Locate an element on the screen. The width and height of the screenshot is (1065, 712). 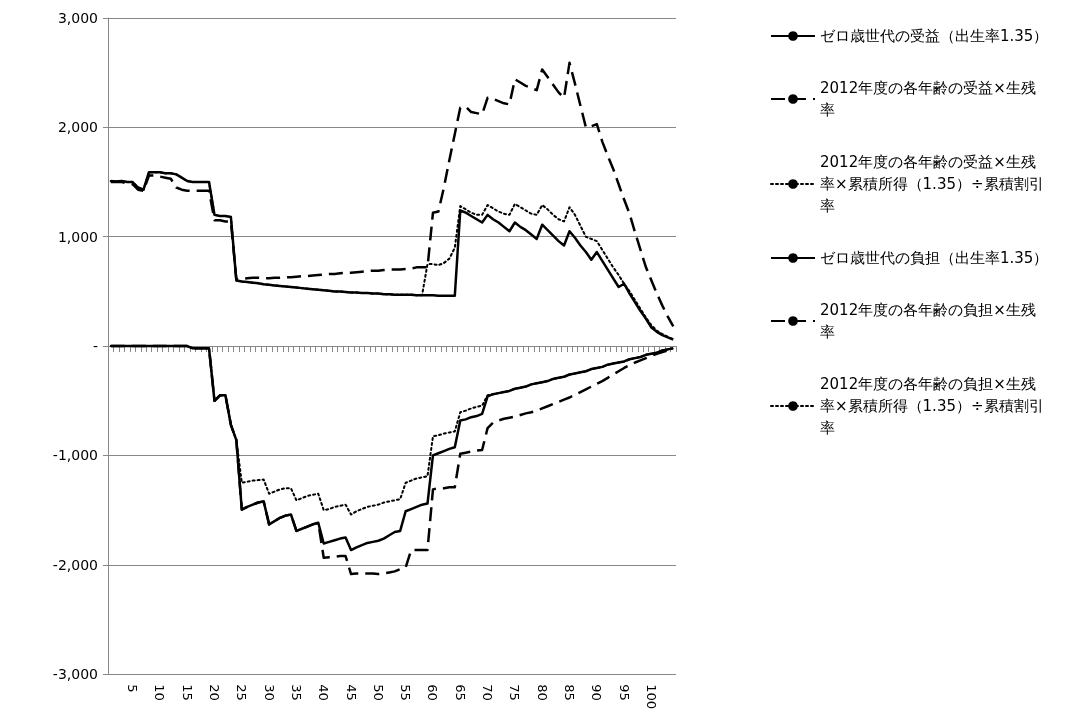
x-tick-label: 25 is located at coordinates (242, 692).